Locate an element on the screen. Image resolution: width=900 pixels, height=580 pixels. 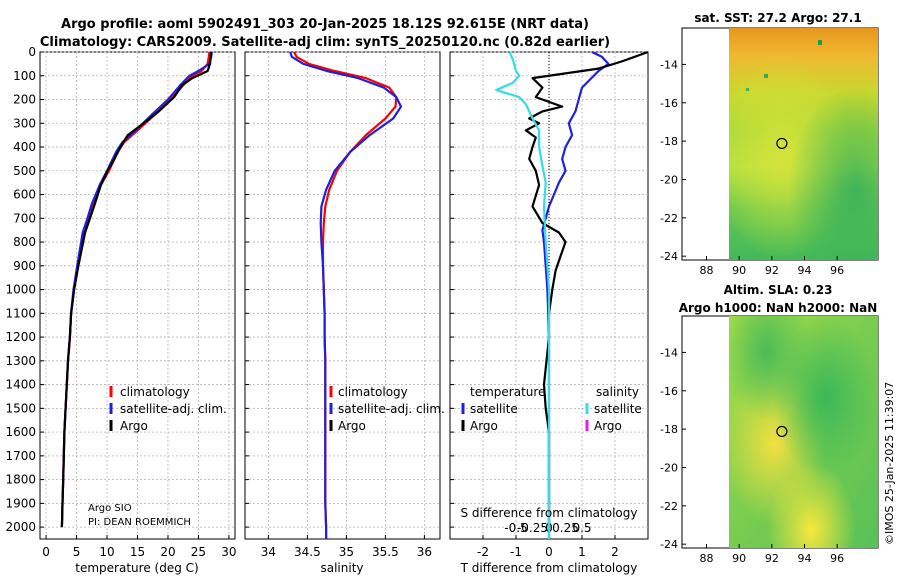
x-tick-label: 20 is located at coordinates (167, 552).